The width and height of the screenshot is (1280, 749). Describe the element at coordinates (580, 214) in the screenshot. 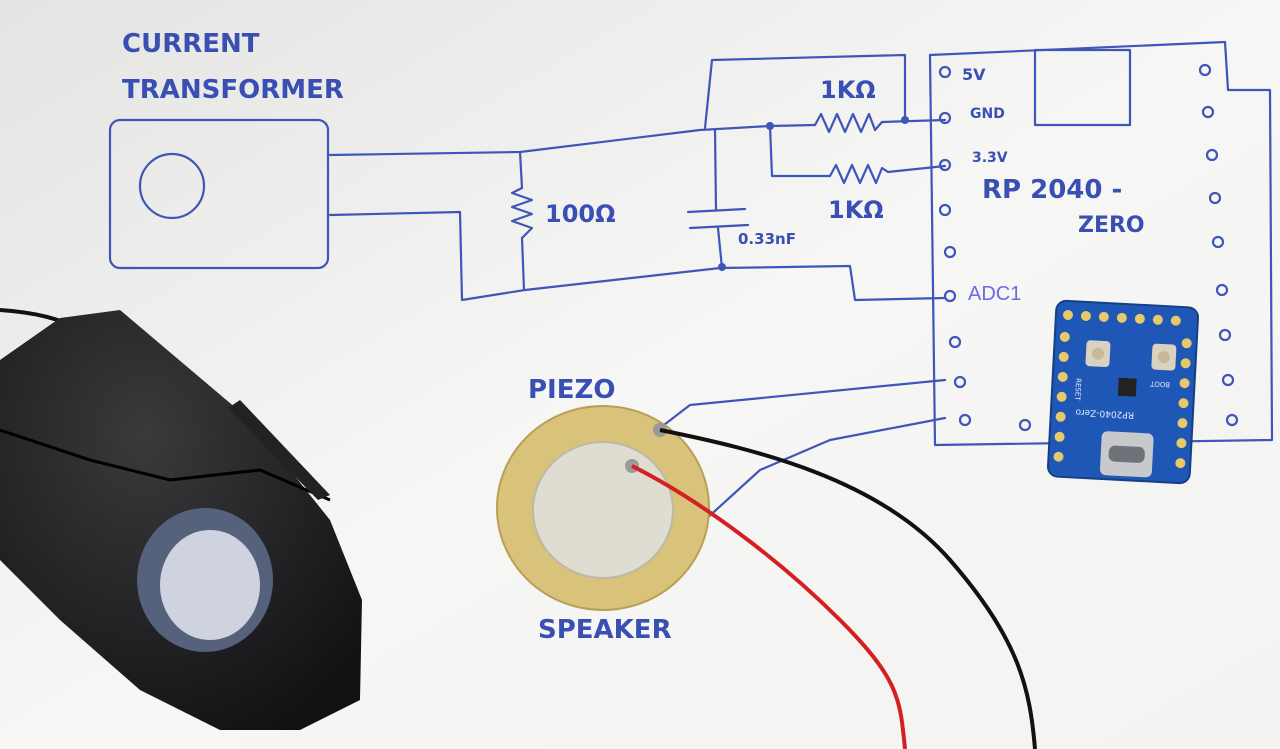

I see `resistor-100-label: 100Ω` at that location.